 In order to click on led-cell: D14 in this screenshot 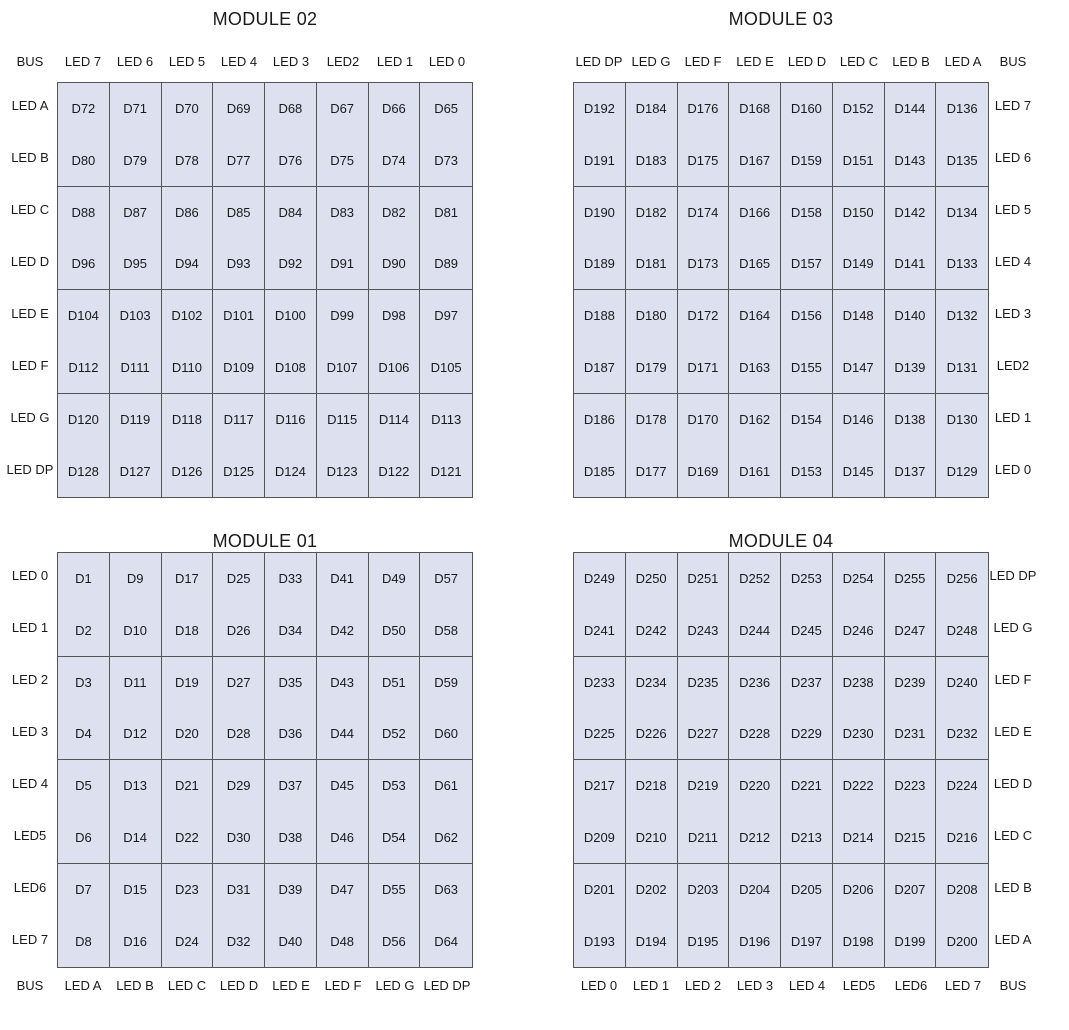, I will do `click(135, 837)`.